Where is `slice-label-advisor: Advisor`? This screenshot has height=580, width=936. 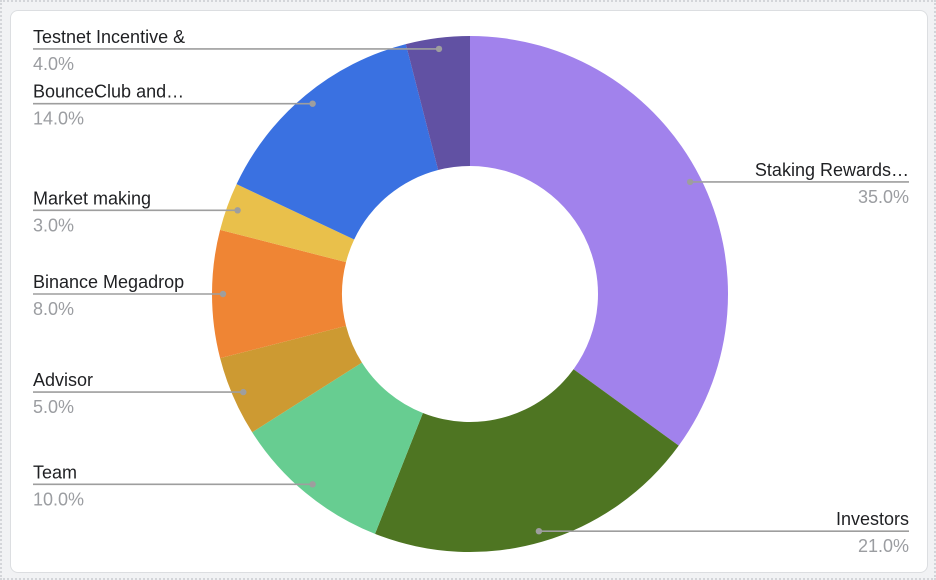 slice-label-advisor: Advisor is located at coordinates (63, 380).